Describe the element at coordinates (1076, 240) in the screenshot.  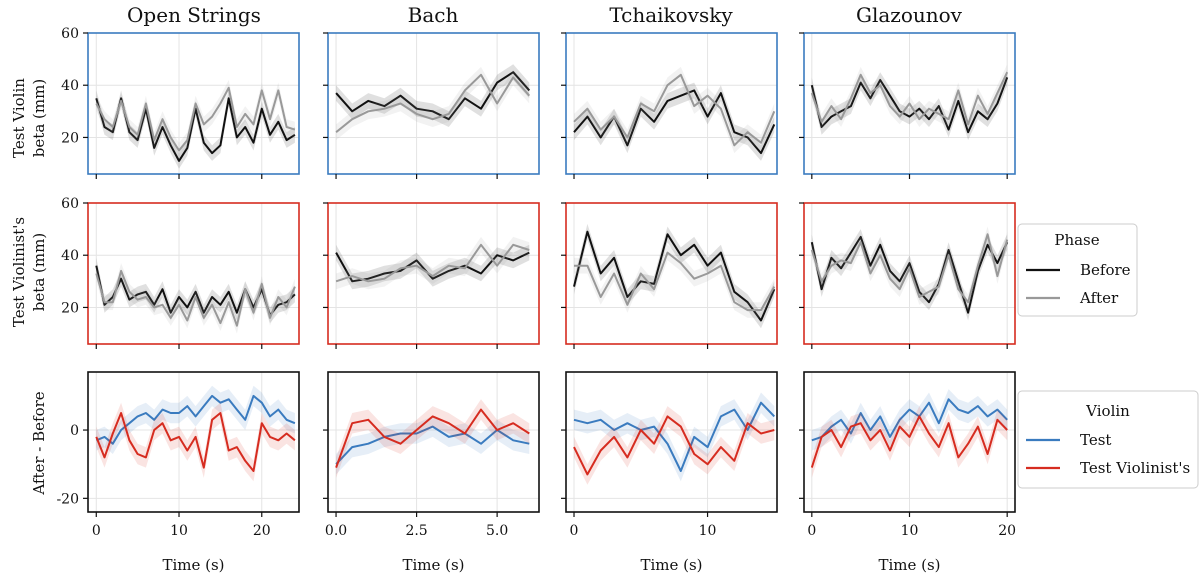
I see `legend-phase-title: Phase` at that location.